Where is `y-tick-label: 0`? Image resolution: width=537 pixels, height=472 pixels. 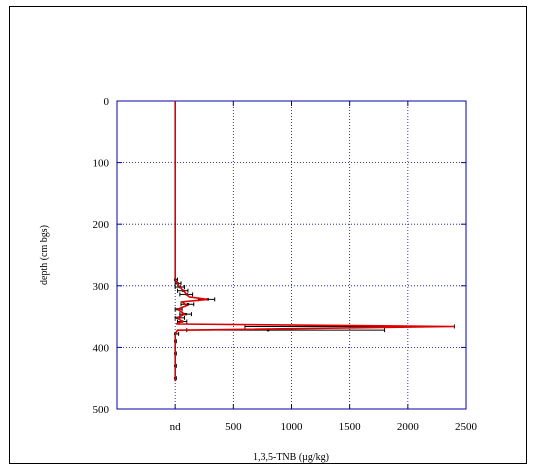
y-tick-label: 0 is located at coordinates (107, 102).